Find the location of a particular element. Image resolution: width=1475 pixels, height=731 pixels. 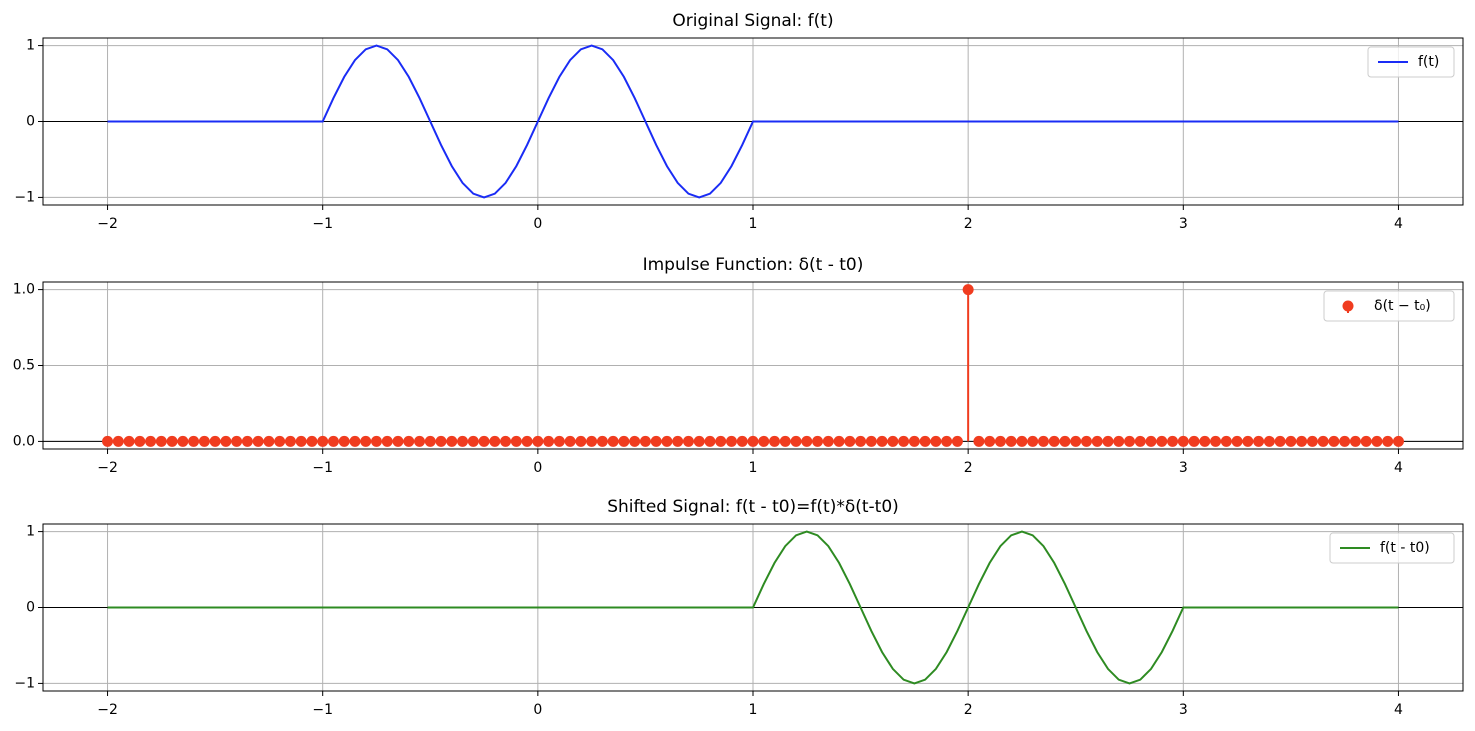

legend-box is located at coordinates (1411, 62).